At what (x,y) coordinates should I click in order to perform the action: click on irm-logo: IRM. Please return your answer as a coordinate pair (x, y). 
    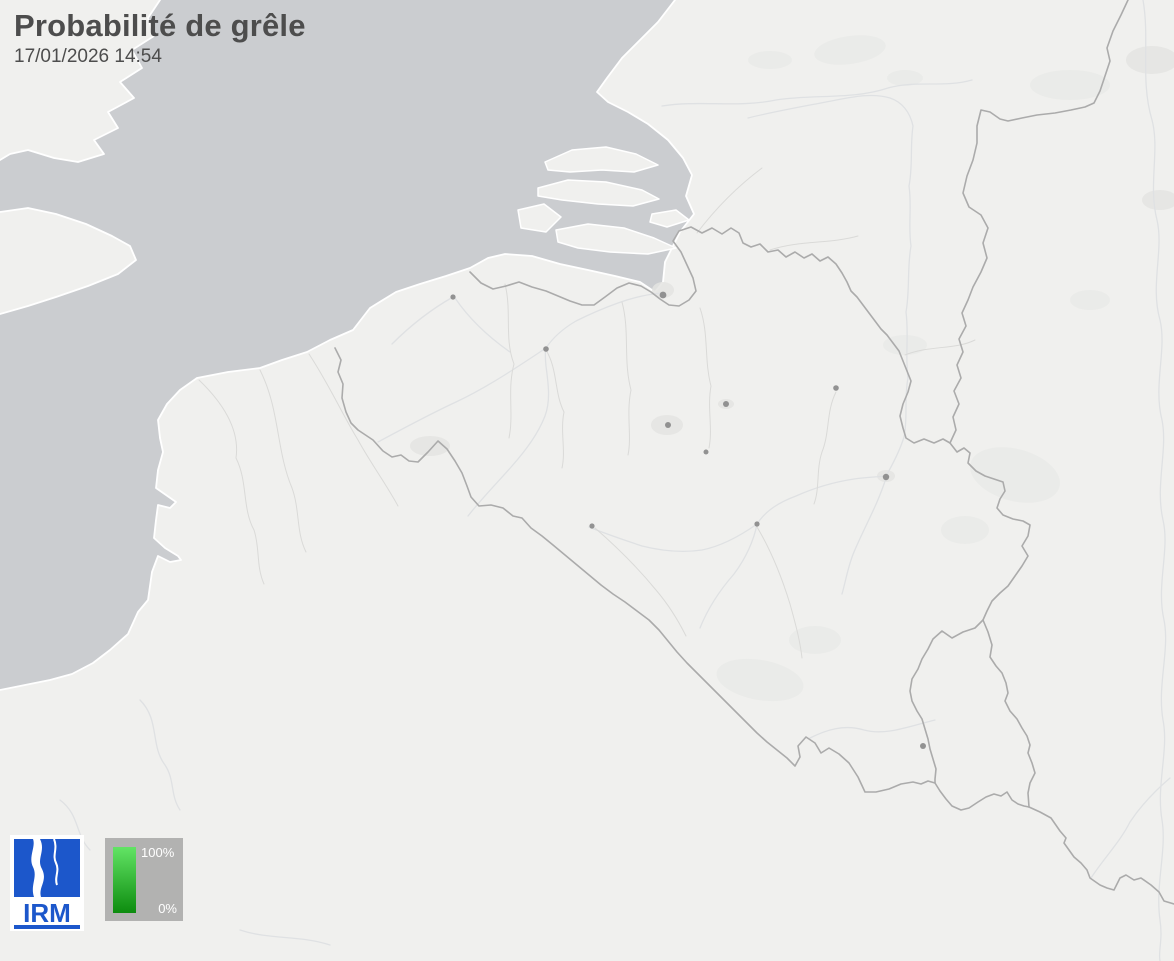
    Looking at the image, I should click on (47, 883).